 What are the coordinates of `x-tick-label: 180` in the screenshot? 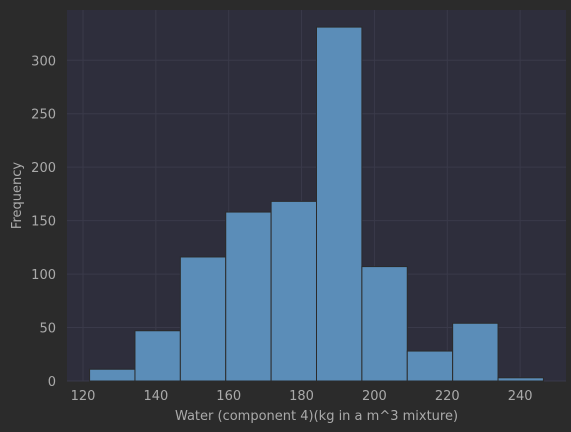 It's located at (301, 396).